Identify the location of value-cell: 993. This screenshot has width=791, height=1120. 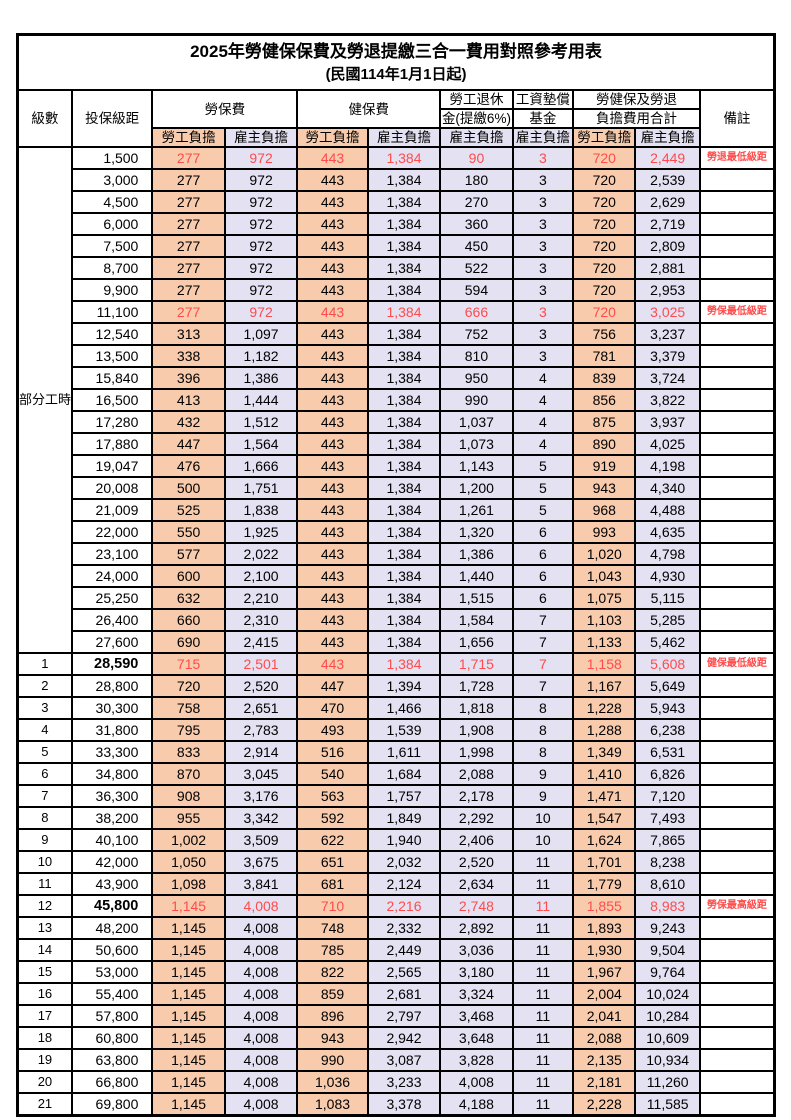
(604, 532).